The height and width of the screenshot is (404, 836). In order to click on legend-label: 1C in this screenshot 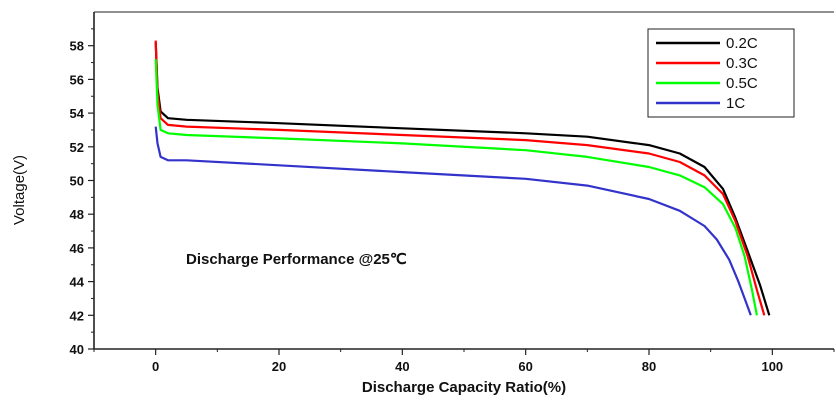, I will do `click(735, 103)`.